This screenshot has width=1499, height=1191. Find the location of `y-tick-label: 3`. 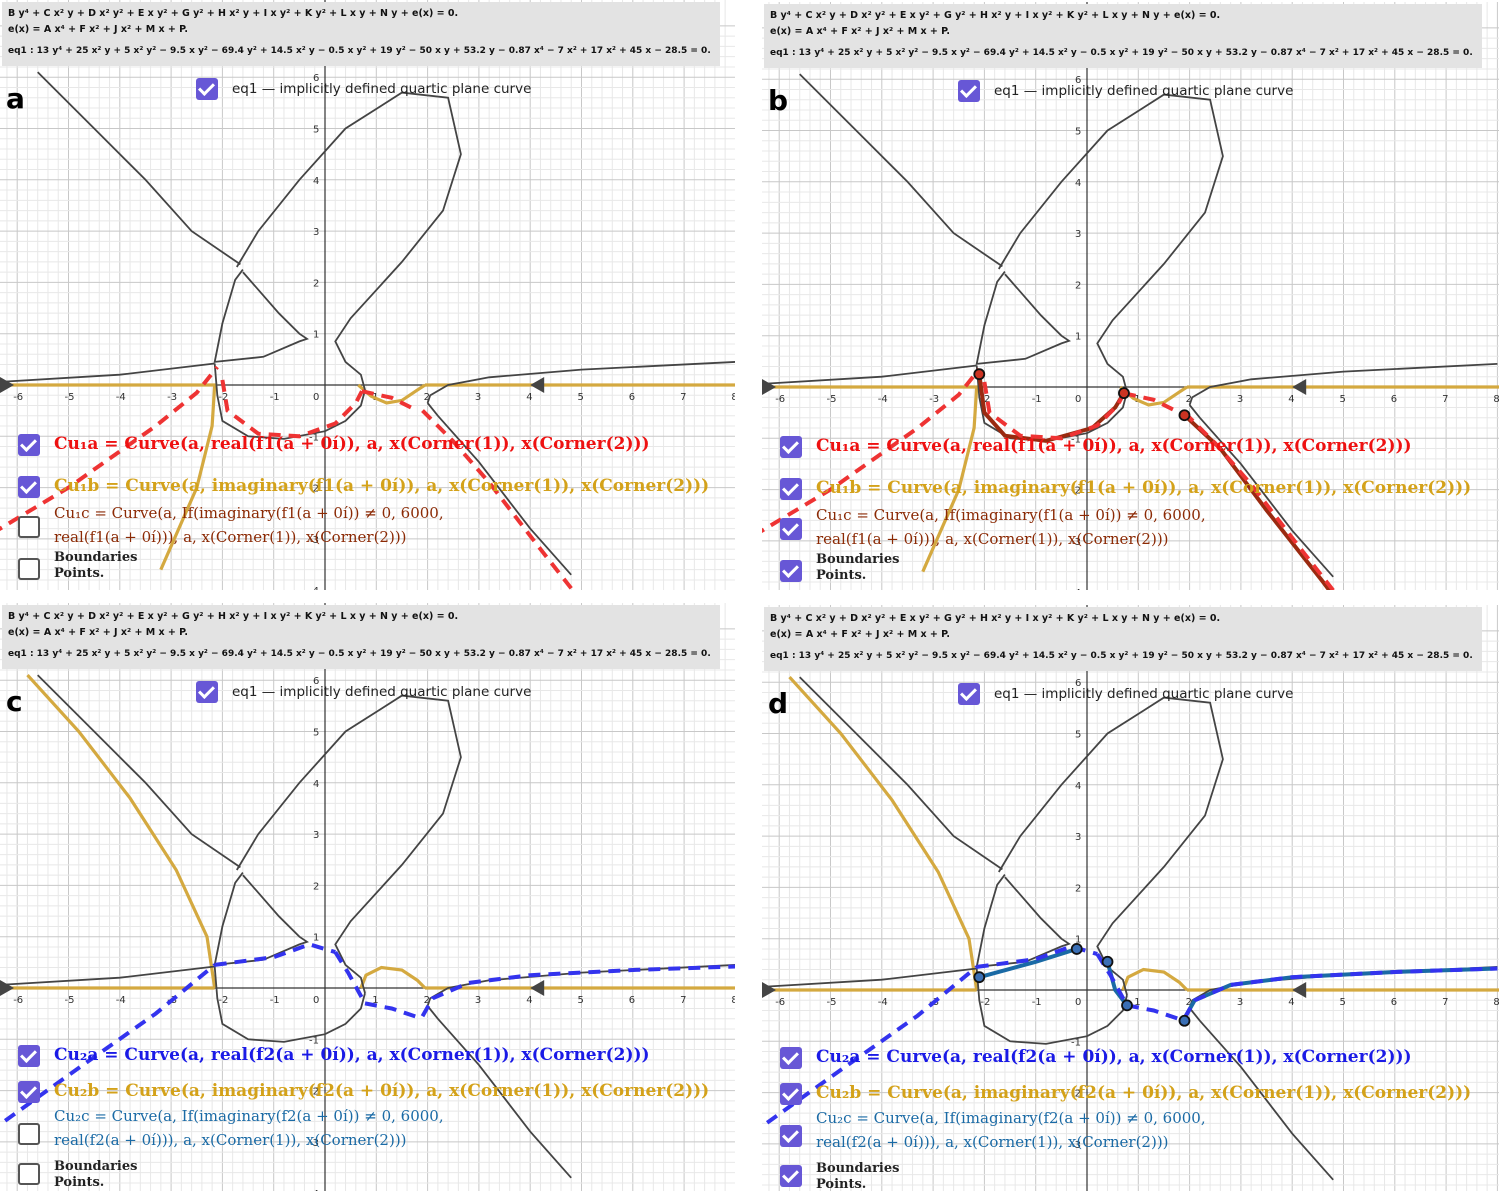

y-tick-label: 3 is located at coordinates (1078, 837).